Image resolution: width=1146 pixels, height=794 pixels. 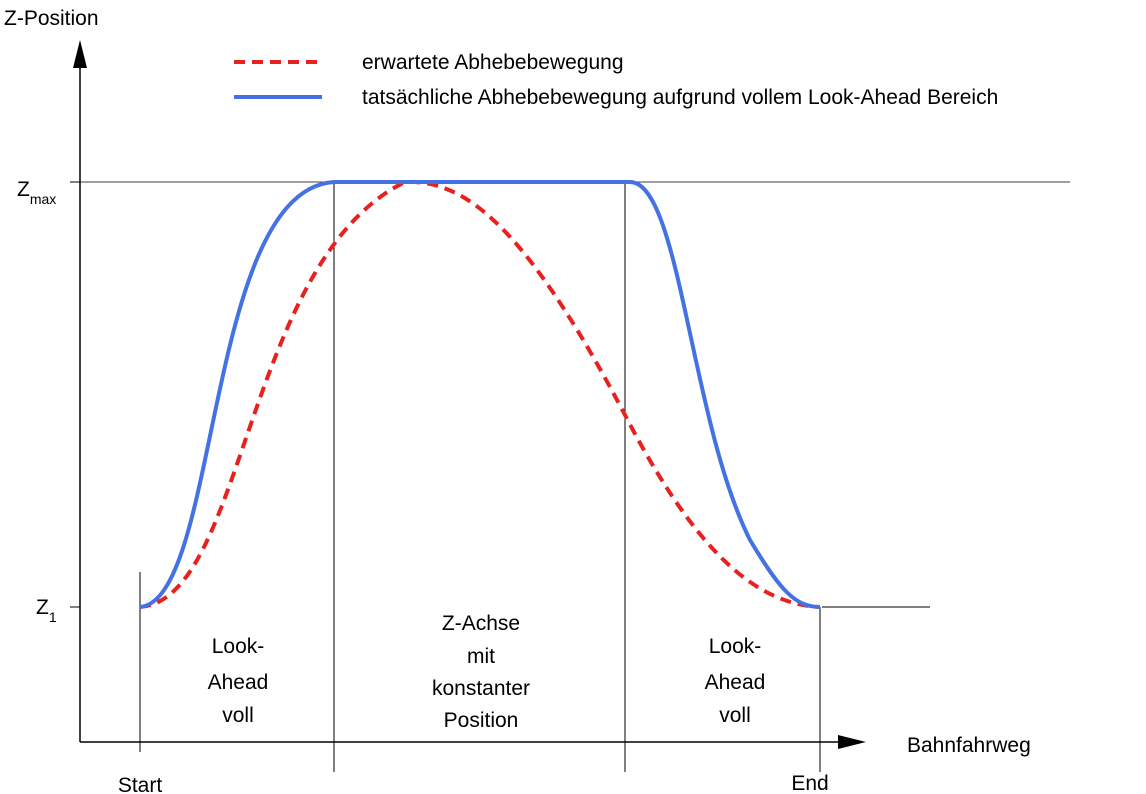 I want to click on region-middle-text: Z-Achse mit konstanter Position, so click(x=481, y=672).